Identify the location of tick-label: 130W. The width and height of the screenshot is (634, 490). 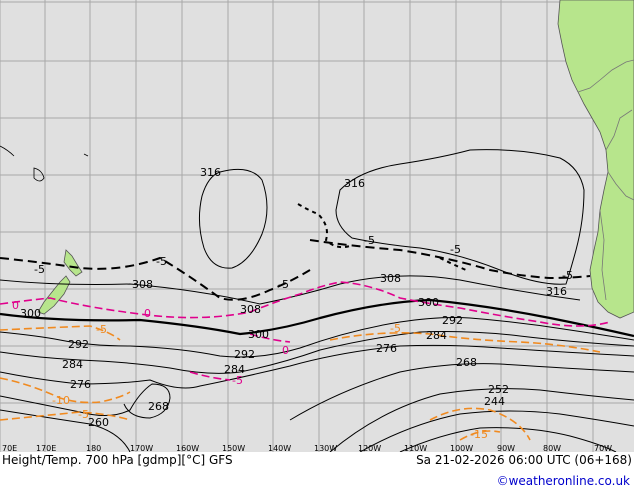
(325, 448).